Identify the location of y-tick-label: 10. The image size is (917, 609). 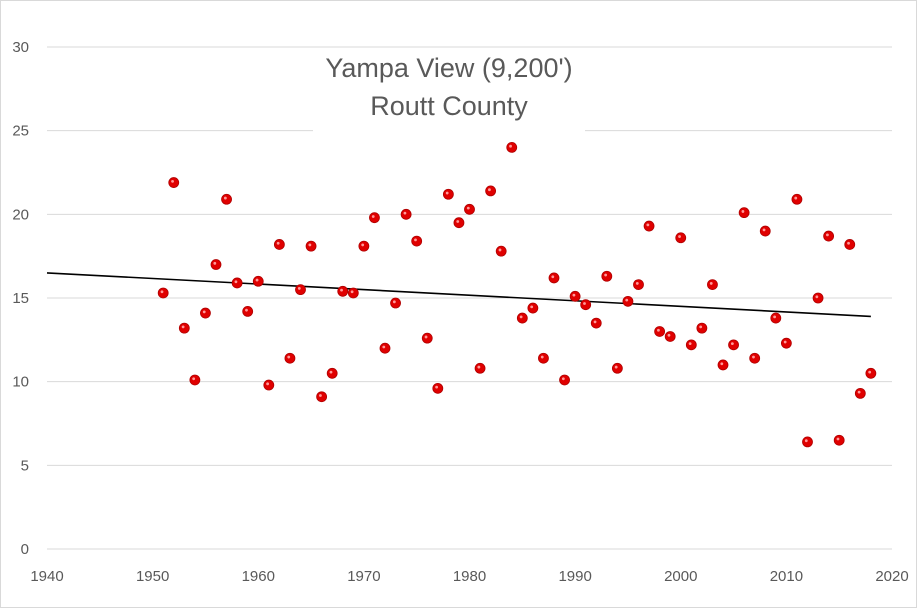
(20, 382).